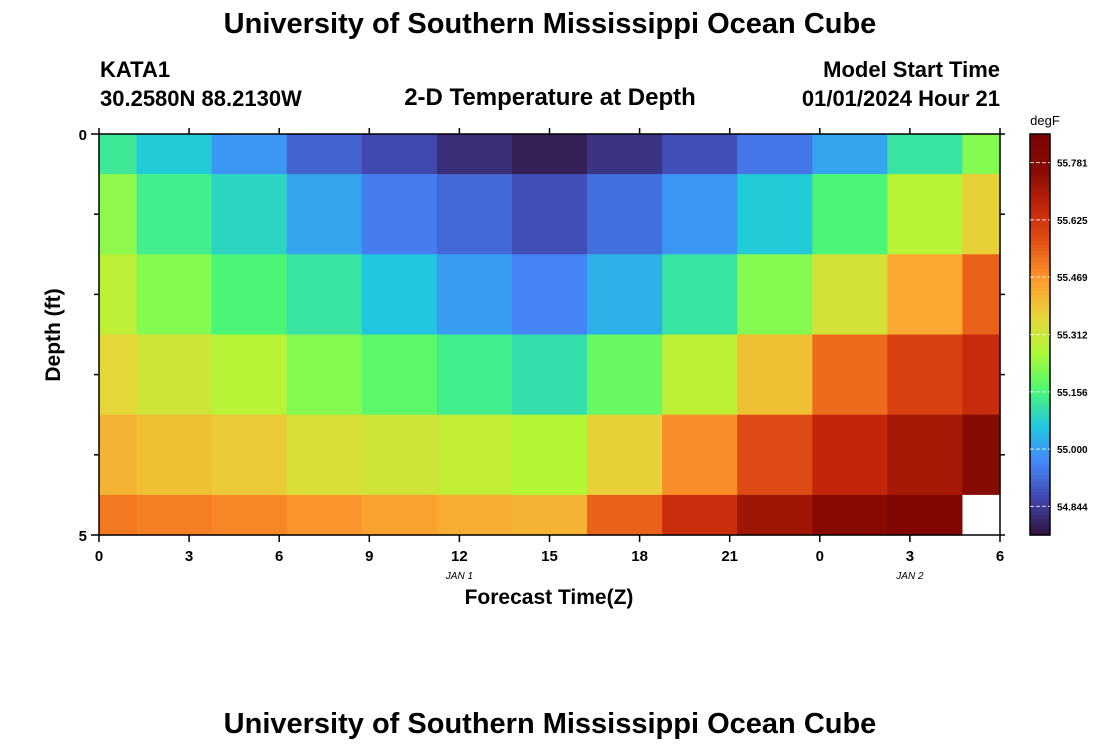 Image resolution: width=1100 pixels, height=750 pixels. I want to click on colorbar-tick-label: 55.625, so click(1072, 221).